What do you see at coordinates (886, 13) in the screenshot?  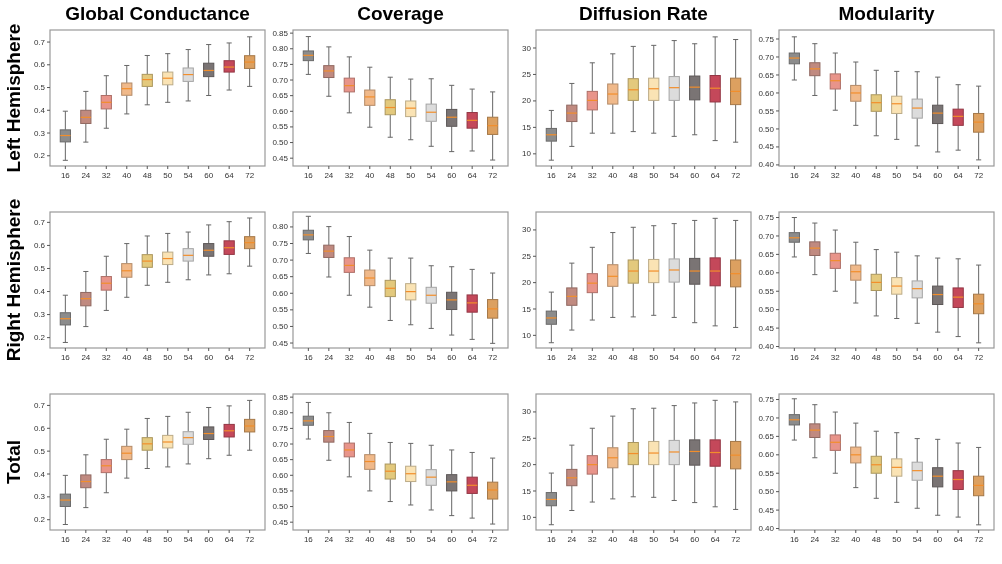 I see `chart-title: Modularity` at bounding box center [886, 13].